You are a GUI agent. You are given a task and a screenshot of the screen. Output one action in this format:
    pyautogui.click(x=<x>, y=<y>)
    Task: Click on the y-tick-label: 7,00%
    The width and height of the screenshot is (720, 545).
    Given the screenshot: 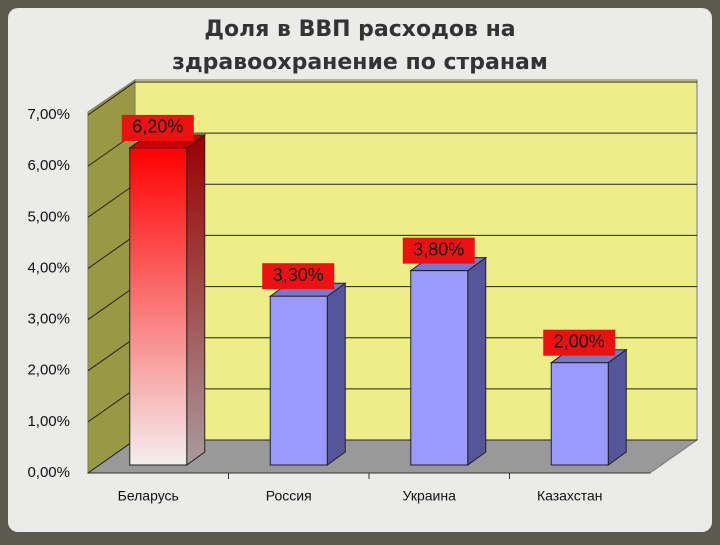 What is the action you would take?
    pyautogui.click(x=48, y=114)
    